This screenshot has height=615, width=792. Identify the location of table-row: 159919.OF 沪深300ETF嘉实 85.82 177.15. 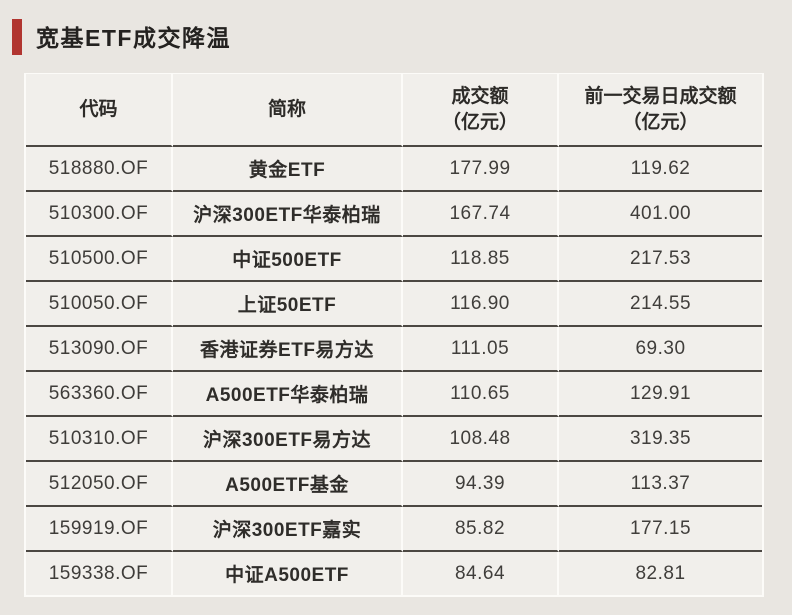
(394, 529).